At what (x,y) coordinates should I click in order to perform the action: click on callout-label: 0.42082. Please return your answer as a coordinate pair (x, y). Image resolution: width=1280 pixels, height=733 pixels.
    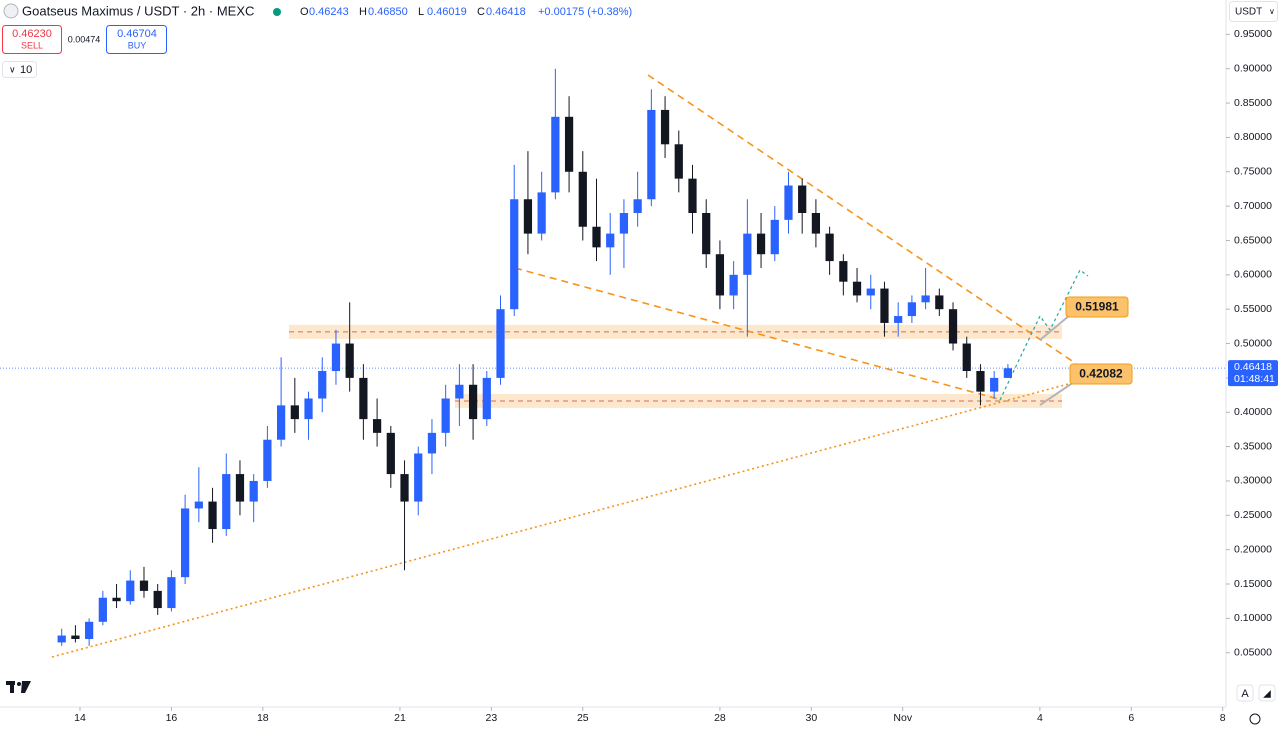
    Looking at the image, I should click on (1101, 374).